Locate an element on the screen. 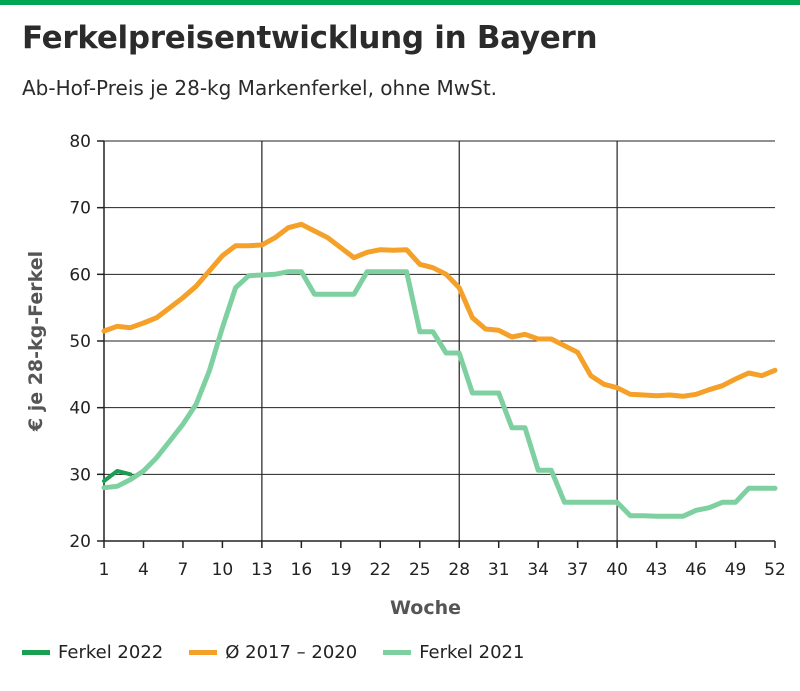 The height and width of the screenshot is (691, 800). x-tick-label-49: 49 is located at coordinates (736, 570).